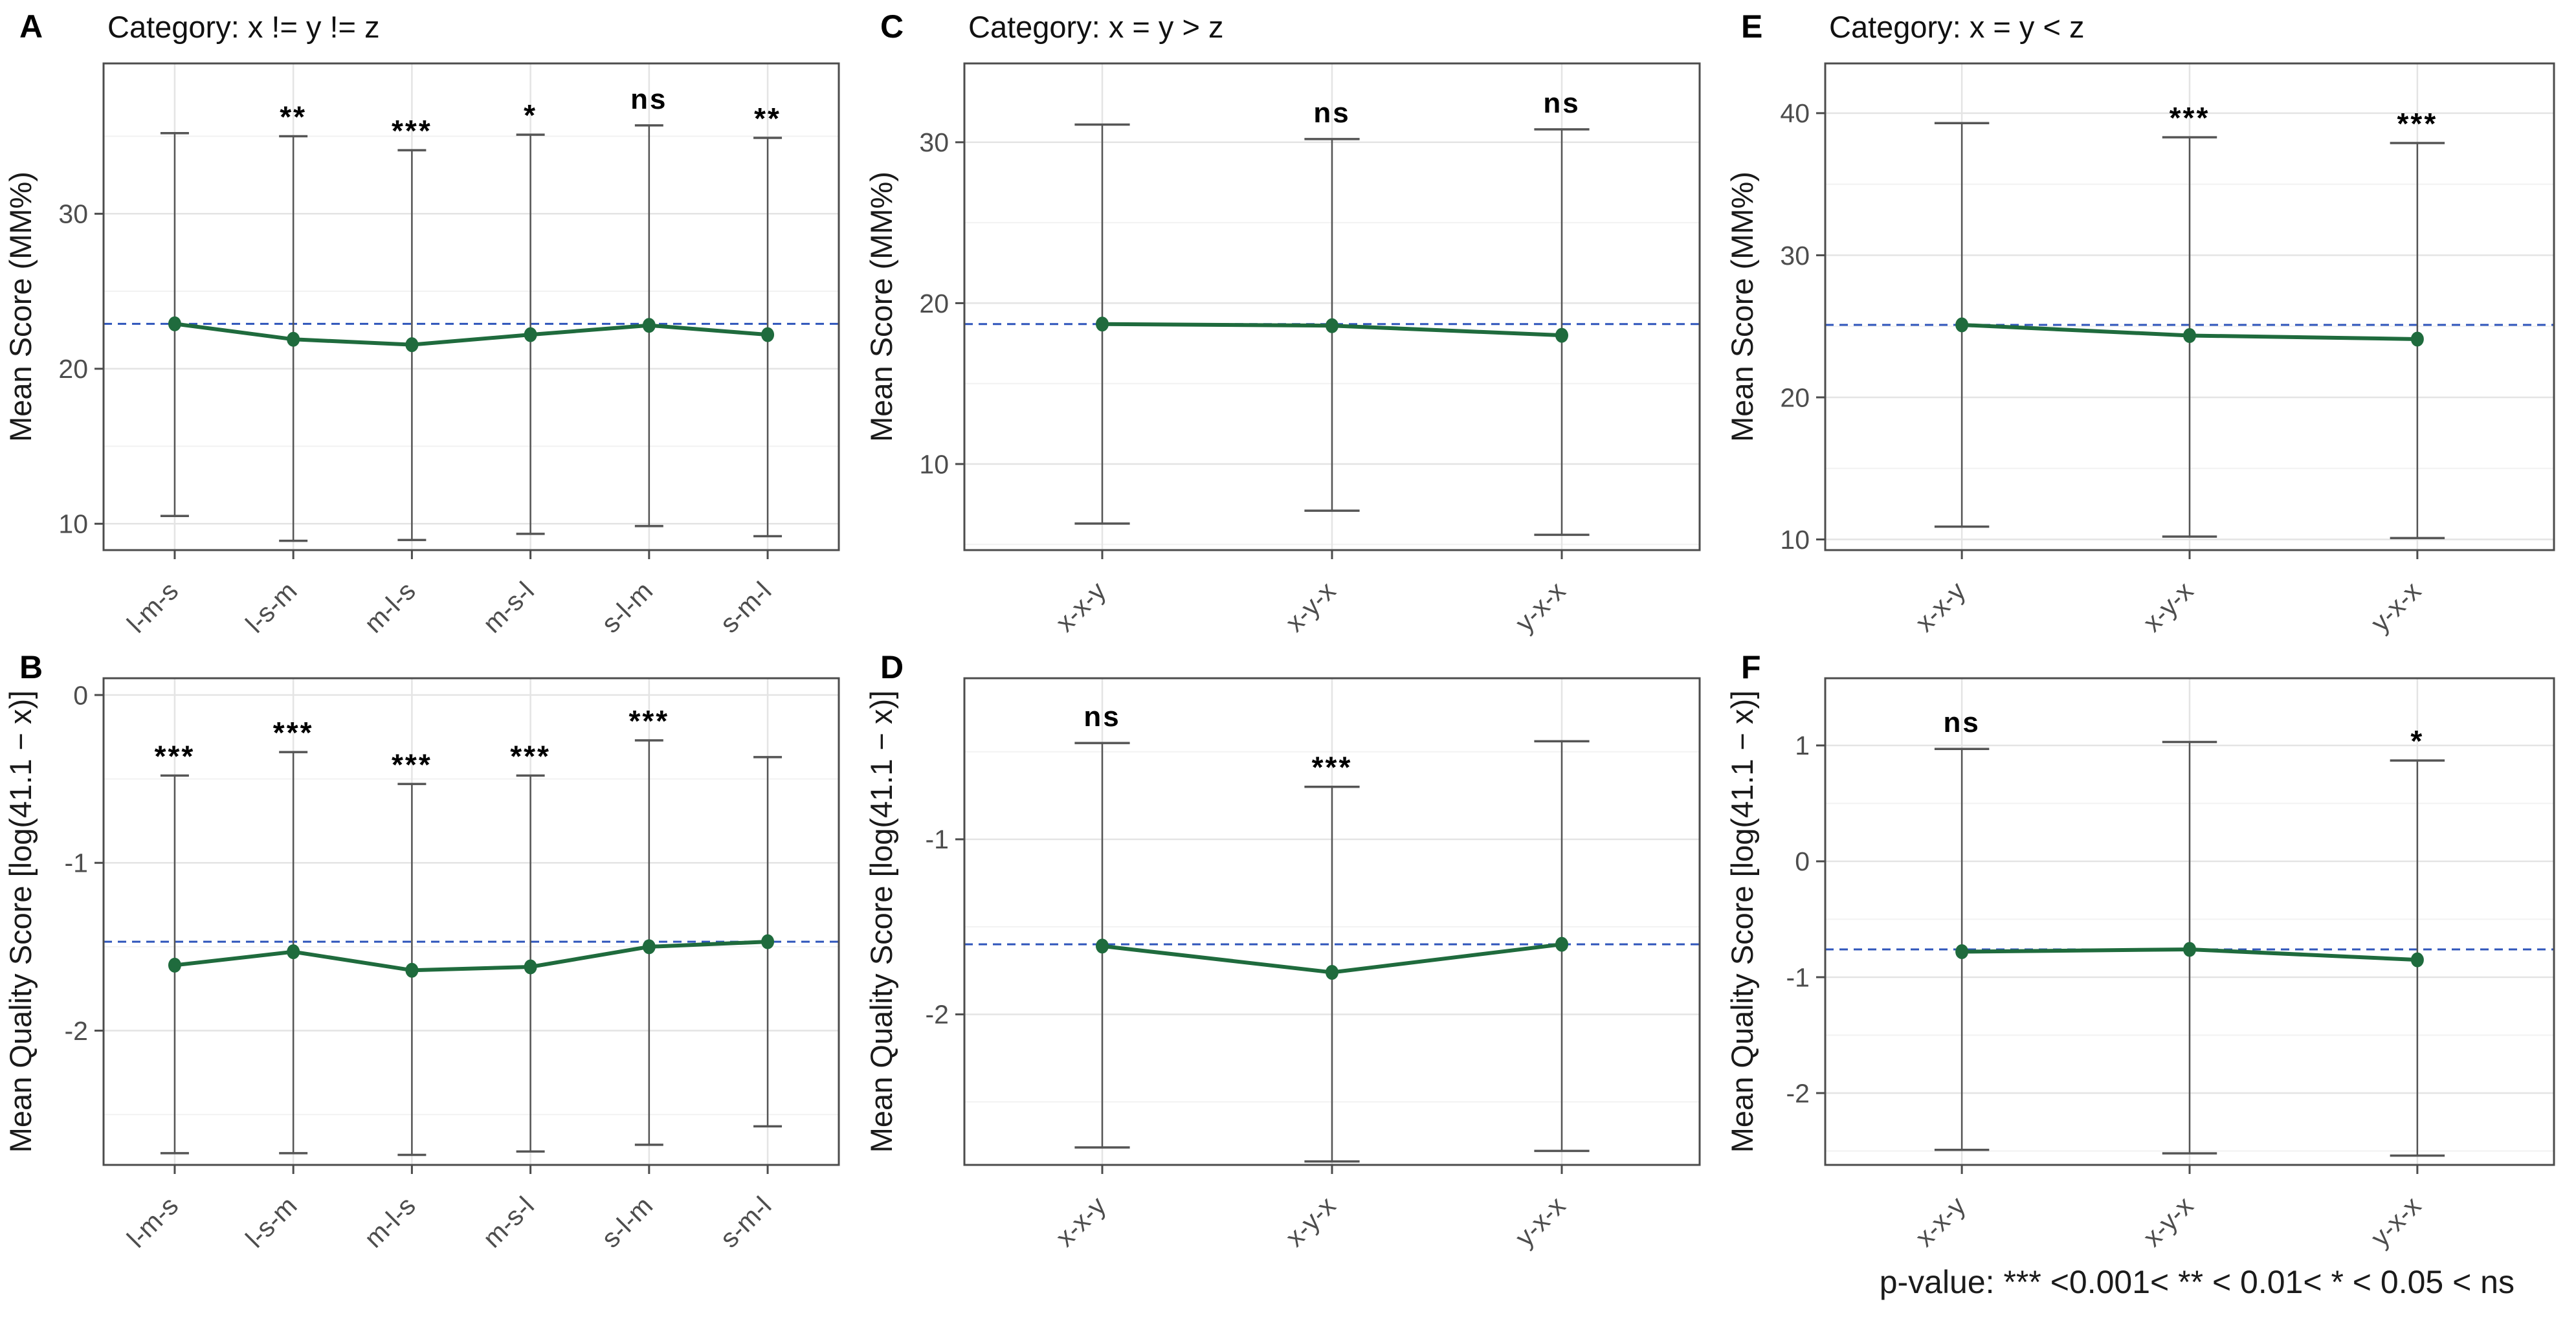  What do you see at coordinates (243, 27) in the screenshot?
I see `panel-title: Category: x != y != z` at bounding box center [243, 27].